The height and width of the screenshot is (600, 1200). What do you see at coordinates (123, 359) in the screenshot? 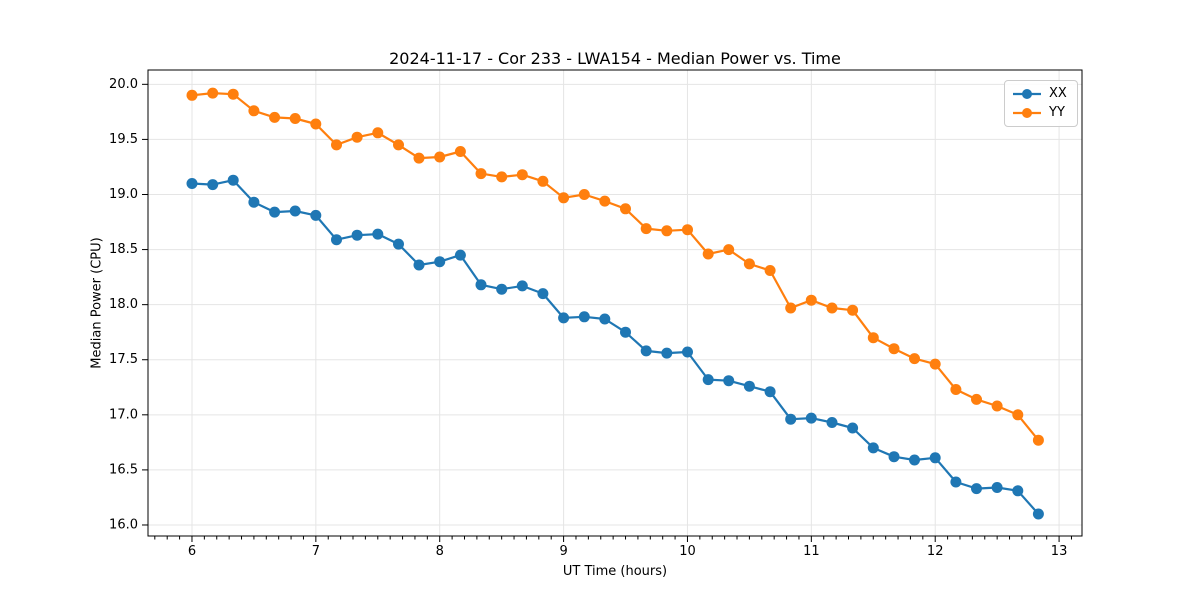
I see `y-tick-label-17.5: 17.5` at bounding box center [123, 359].